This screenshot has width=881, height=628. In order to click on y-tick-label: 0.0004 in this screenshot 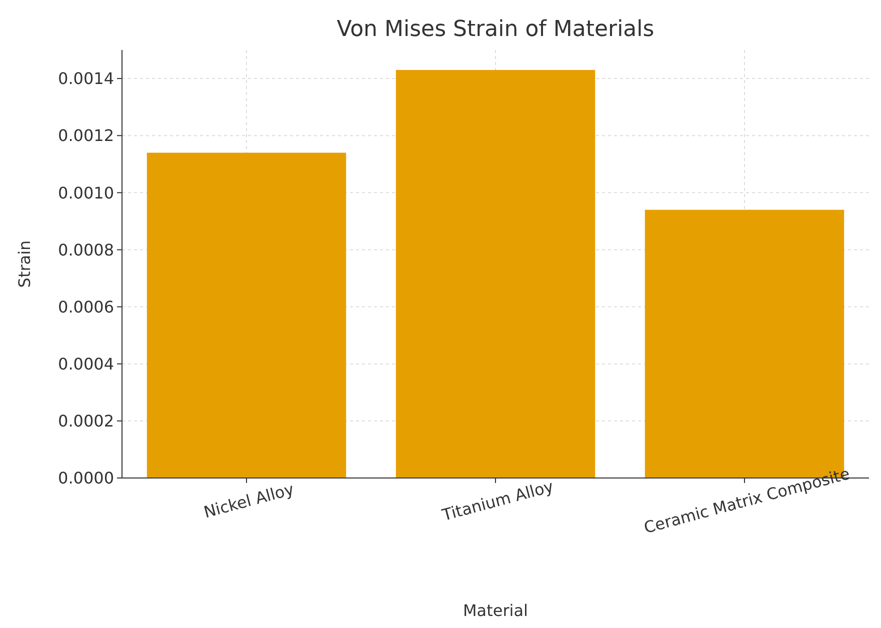, I will do `click(86, 364)`.